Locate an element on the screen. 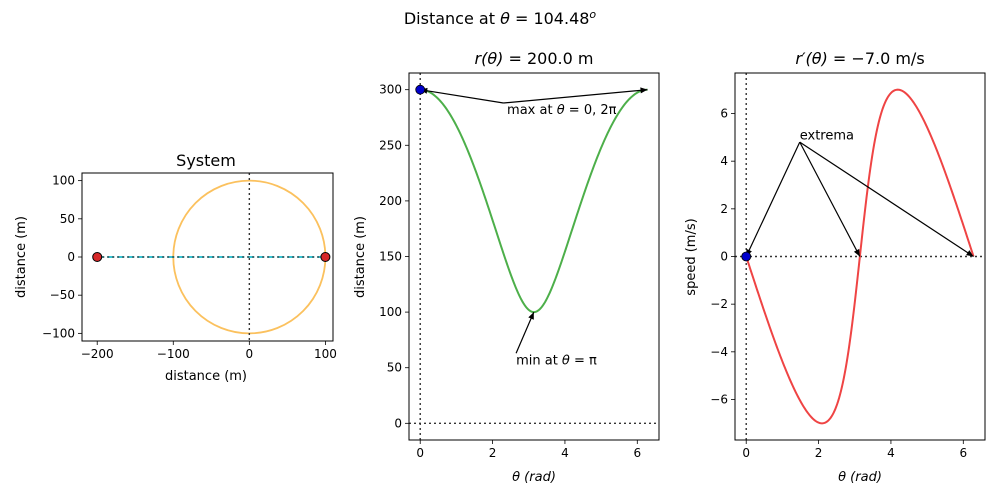 The height and width of the screenshot is (500, 1000). system-xtick-label: 0 is located at coordinates (250, 354).